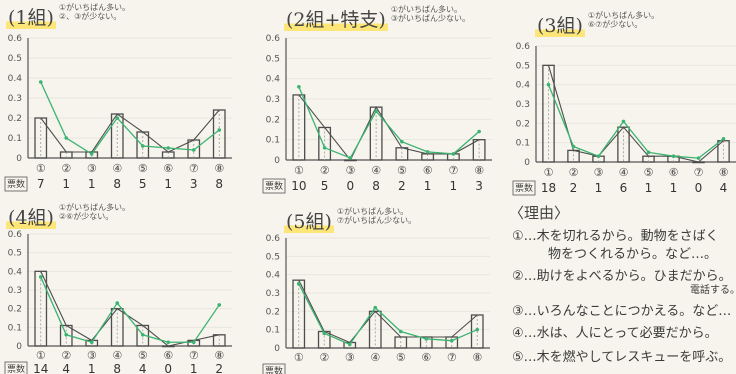 This screenshot has height=374, width=736. Describe the element at coordinates (31, 218) in the screenshot. I see `chart-4-title: (4組)` at that location.